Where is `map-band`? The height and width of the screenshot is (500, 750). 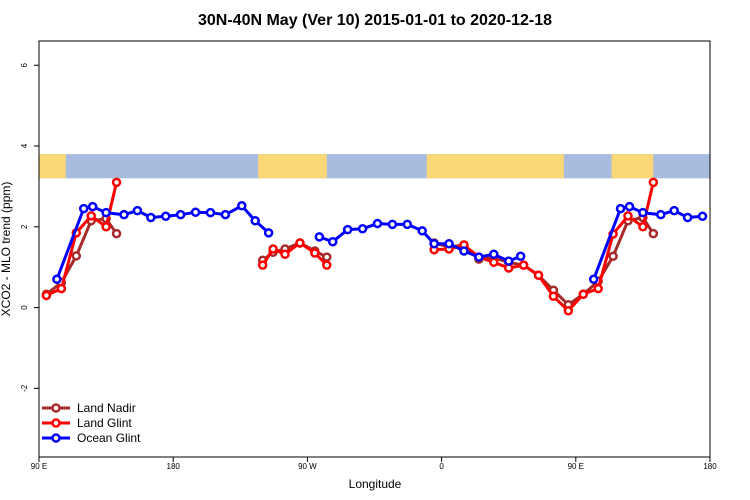
map-band is located at coordinates (374, 166).